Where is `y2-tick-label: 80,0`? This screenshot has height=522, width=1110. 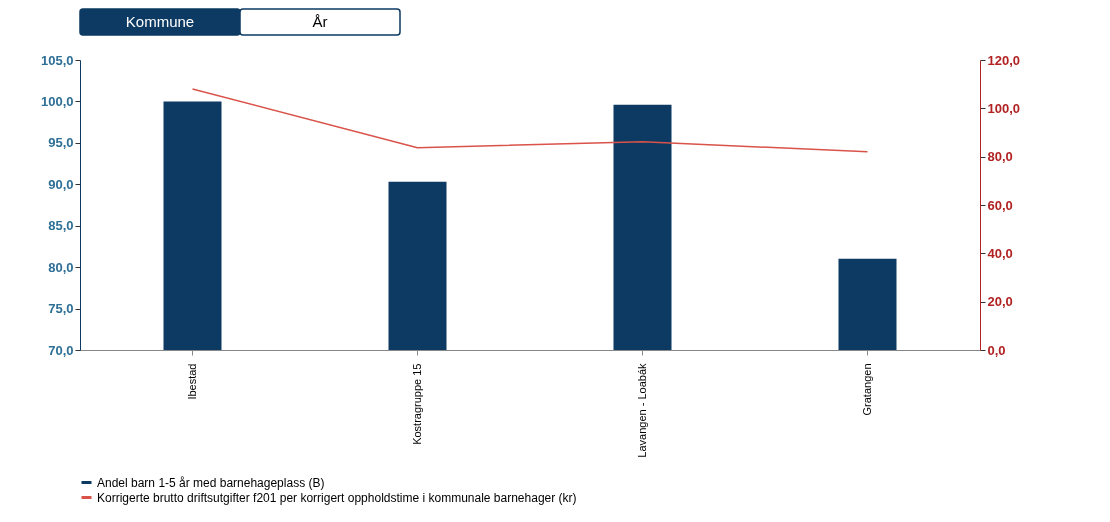 y2-tick-label: 80,0 is located at coordinates (1000, 157).